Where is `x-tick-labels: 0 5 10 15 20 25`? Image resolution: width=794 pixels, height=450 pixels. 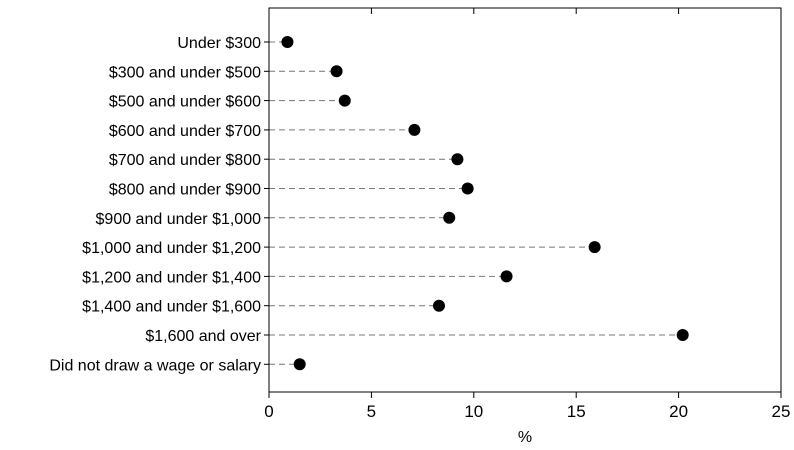 x-tick-labels: 0 5 10 15 20 25 is located at coordinates (527, 411).